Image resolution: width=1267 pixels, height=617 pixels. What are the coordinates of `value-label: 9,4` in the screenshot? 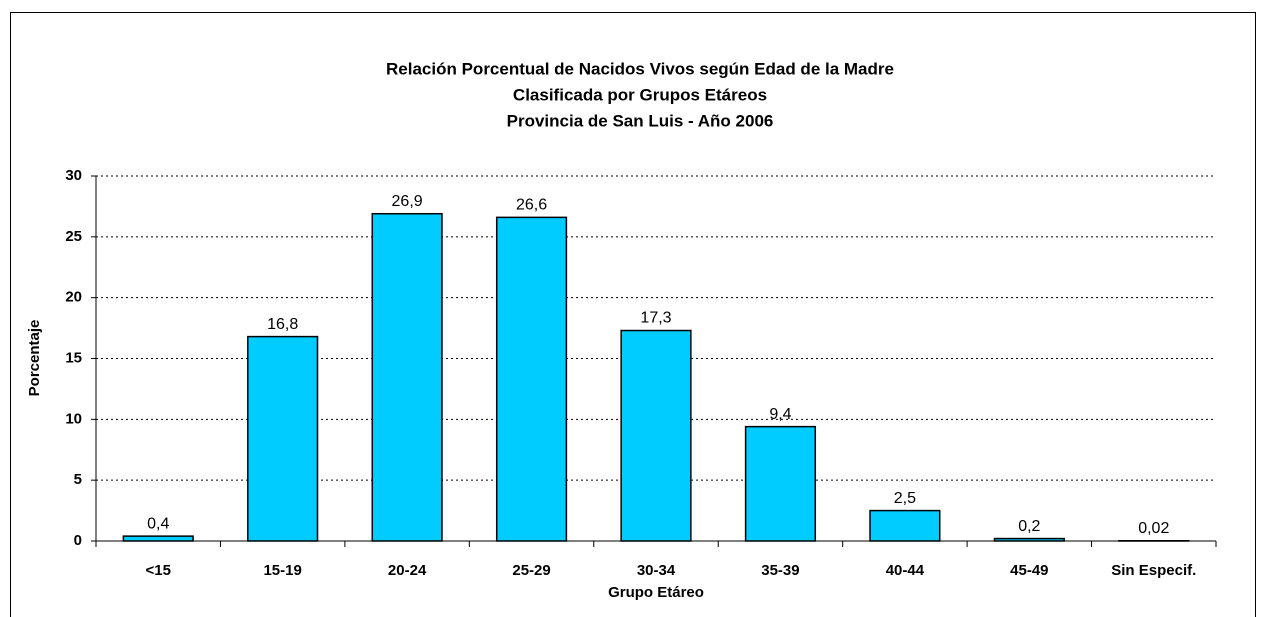 It's located at (780, 414).